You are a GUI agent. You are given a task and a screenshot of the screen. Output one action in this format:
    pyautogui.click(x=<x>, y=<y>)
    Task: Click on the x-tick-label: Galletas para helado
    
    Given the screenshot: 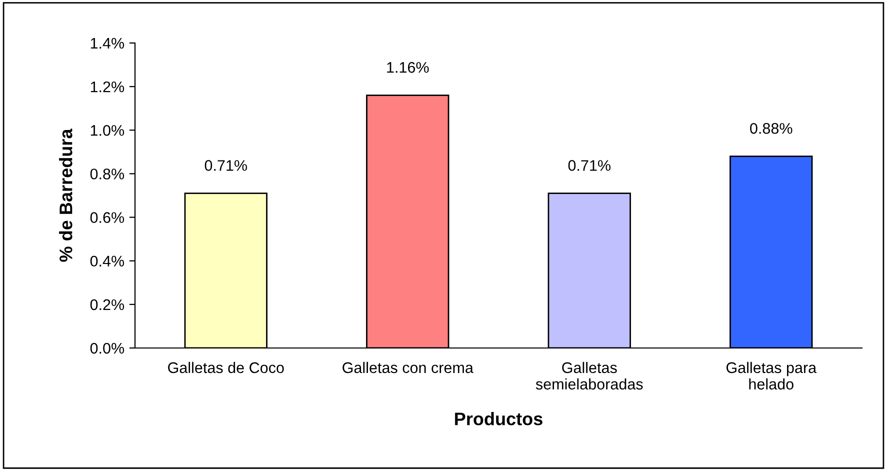 What is the action you would take?
    pyautogui.click(x=771, y=376)
    